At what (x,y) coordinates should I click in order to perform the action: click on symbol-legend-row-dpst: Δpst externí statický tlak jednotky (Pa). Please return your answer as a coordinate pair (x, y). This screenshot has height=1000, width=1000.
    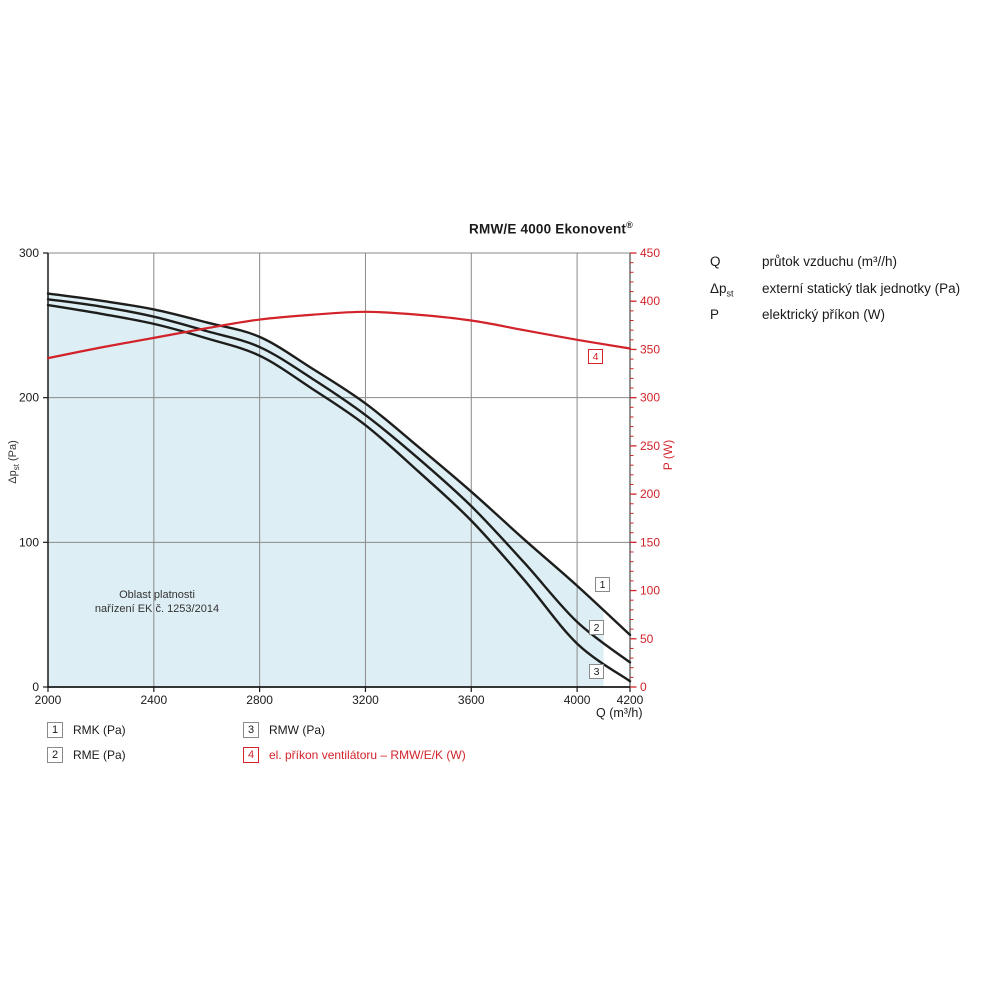
    Looking at the image, I should click on (835, 289).